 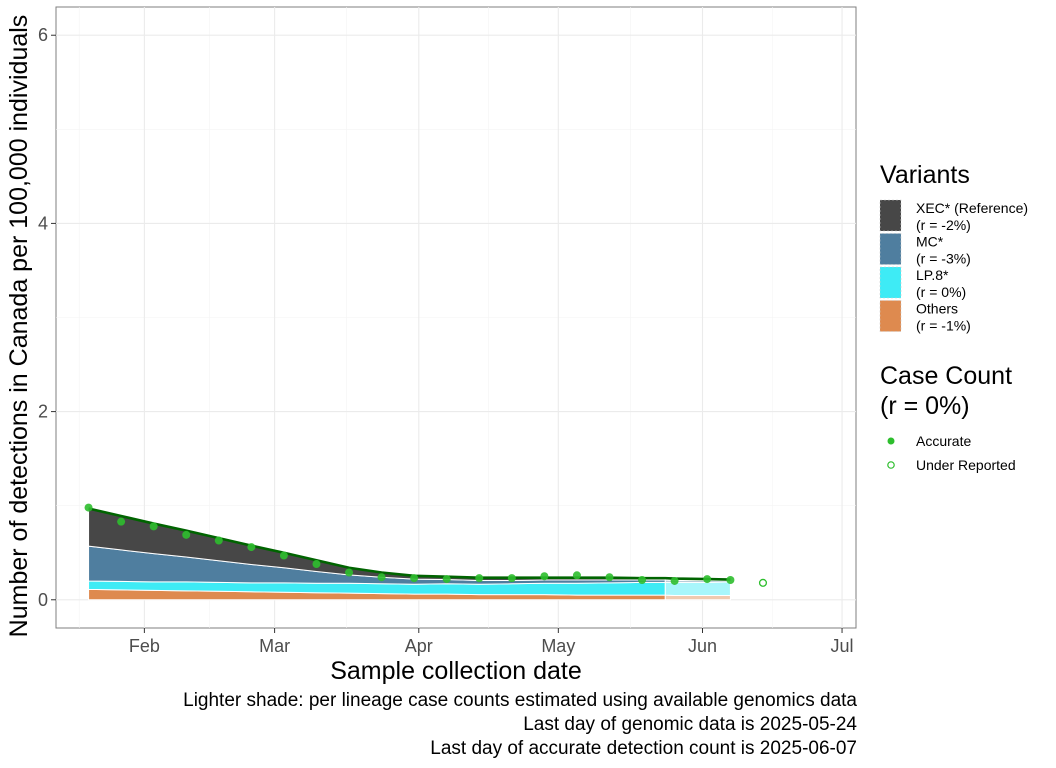 What do you see at coordinates (891, 441) in the screenshot?
I see `legend-accurate-marker` at bounding box center [891, 441].